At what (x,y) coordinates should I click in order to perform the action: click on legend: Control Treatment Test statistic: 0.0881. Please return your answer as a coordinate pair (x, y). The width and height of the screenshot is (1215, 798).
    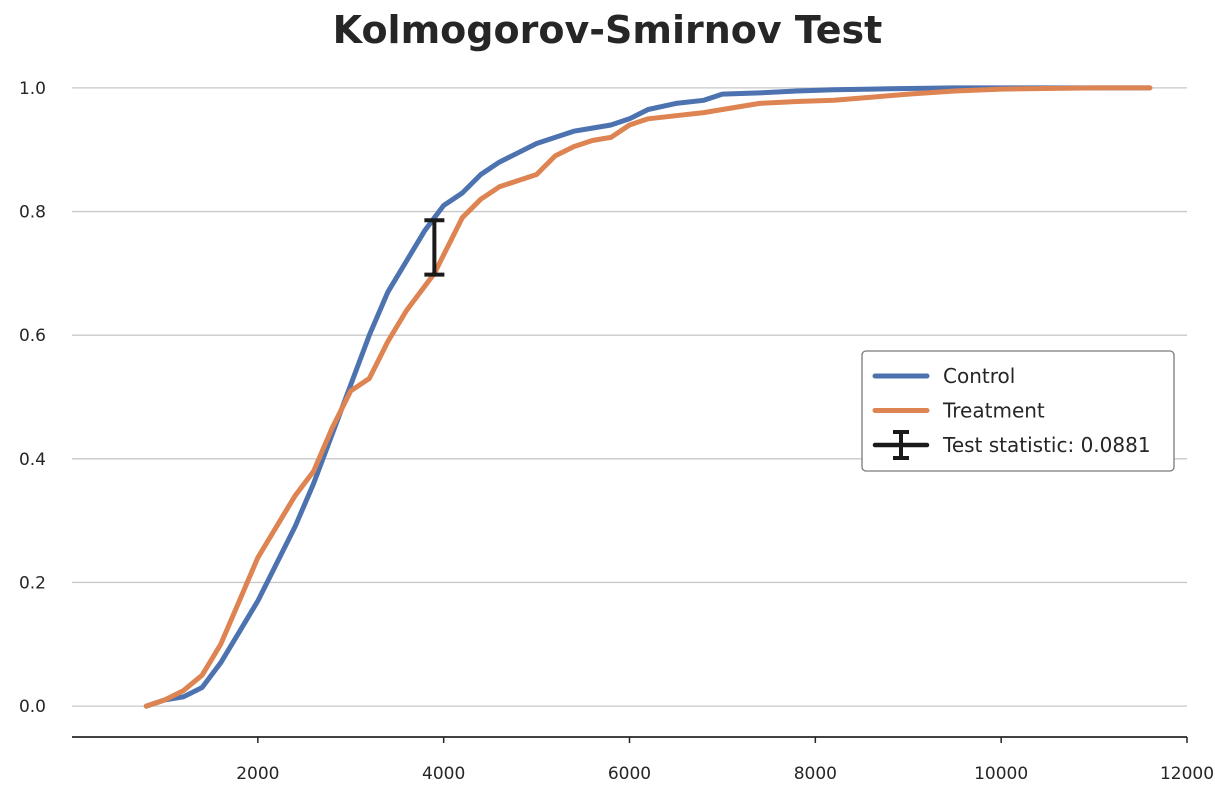
    Looking at the image, I should click on (1018, 411).